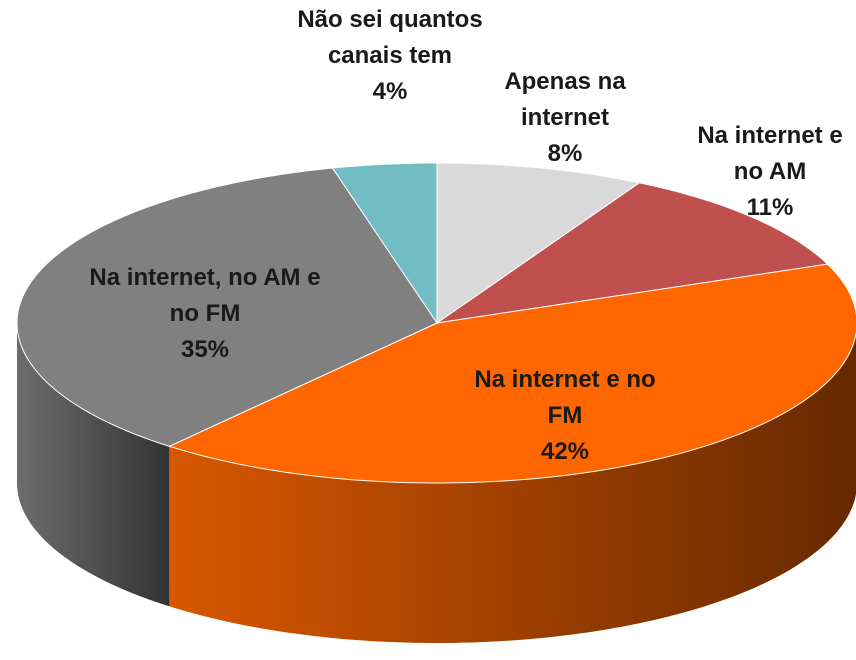  I want to click on slice-label: Na internet e no FM 42%, so click(565, 416).